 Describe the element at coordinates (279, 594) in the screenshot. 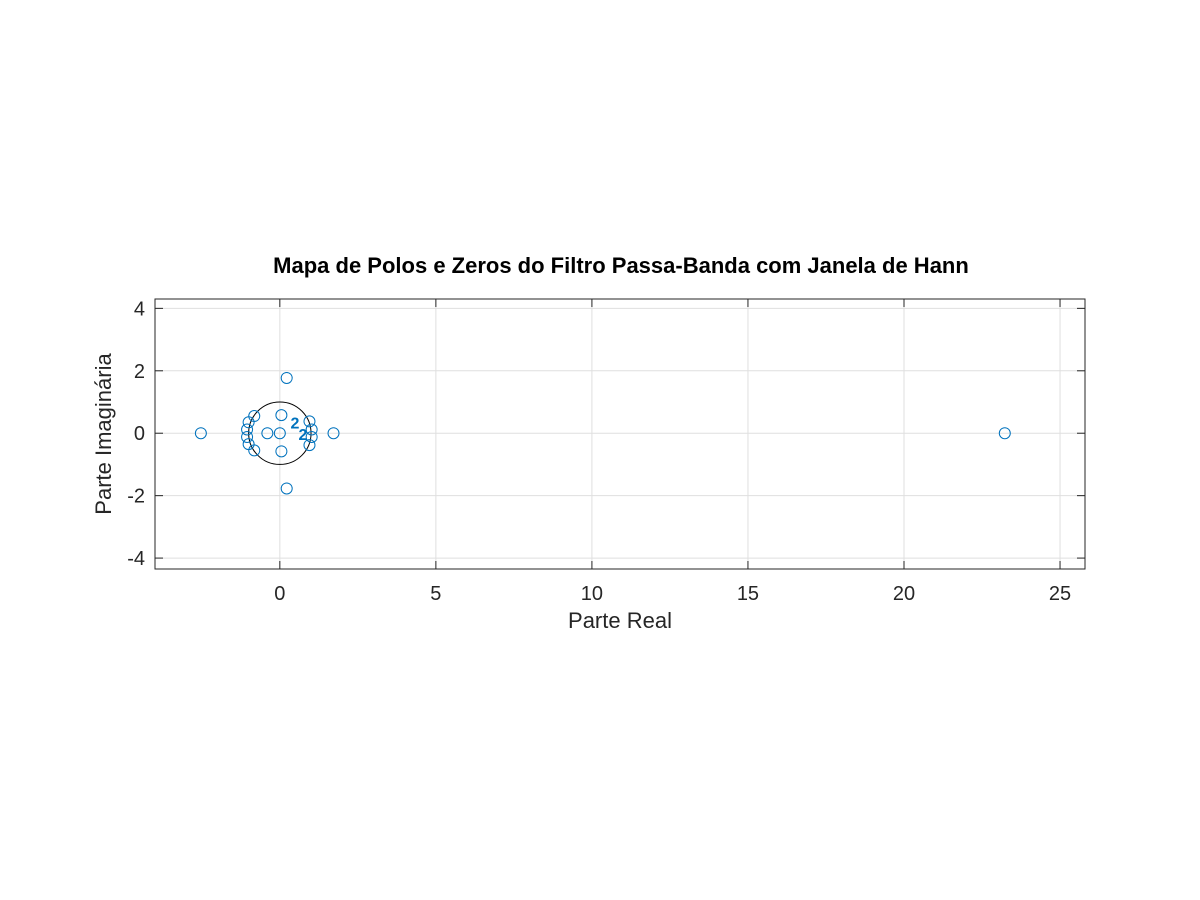

I see `x-tick-label: 0` at that location.